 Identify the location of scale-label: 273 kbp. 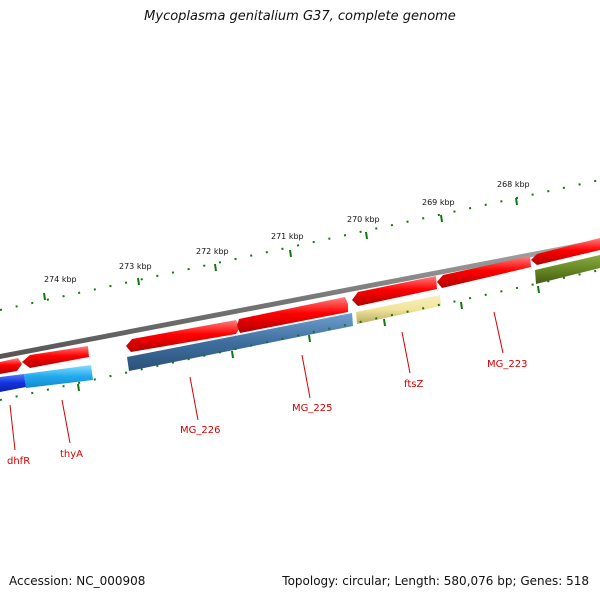
(135, 266).